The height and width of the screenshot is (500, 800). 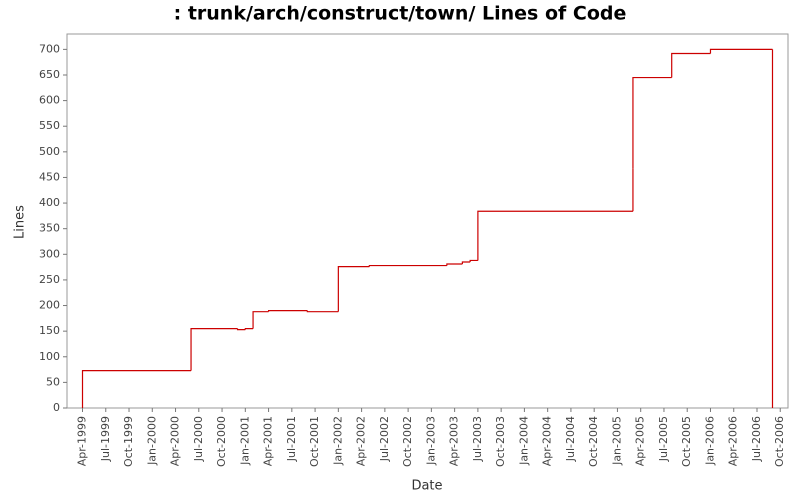 I want to click on x-tick-label: Oct-2000, so click(x=221, y=441).